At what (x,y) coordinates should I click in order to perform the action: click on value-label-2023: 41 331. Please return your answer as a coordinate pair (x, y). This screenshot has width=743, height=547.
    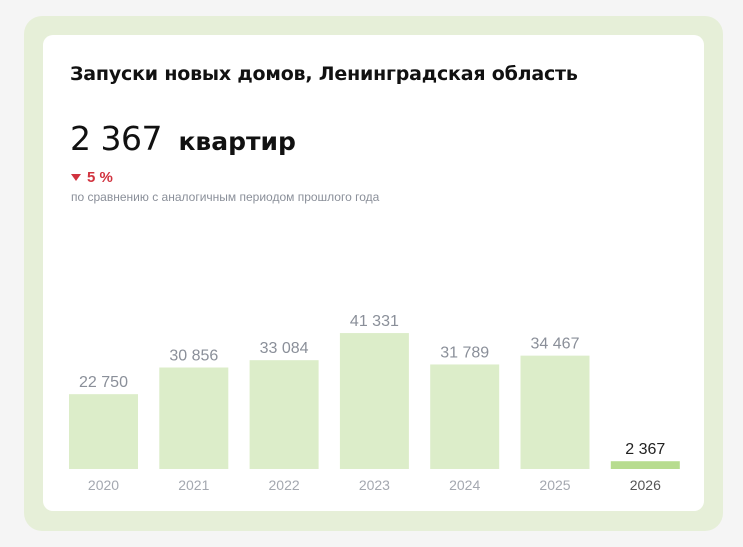
    Looking at the image, I should click on (374, 321).